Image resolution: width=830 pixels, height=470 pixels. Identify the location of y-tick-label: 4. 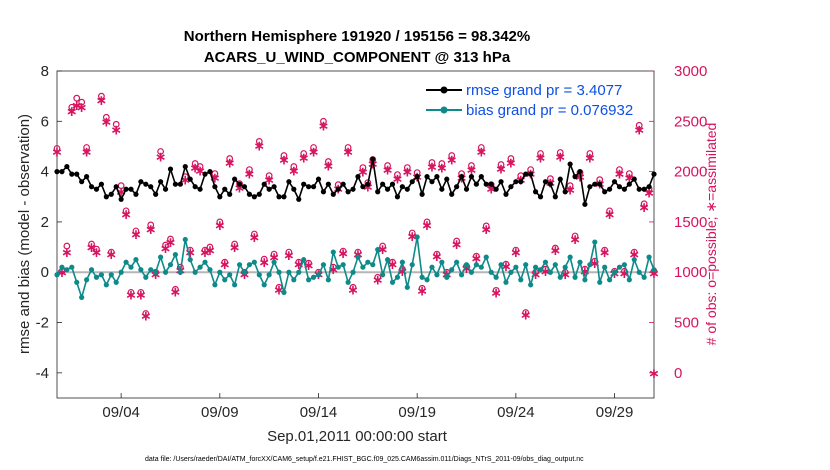
(45, 172).